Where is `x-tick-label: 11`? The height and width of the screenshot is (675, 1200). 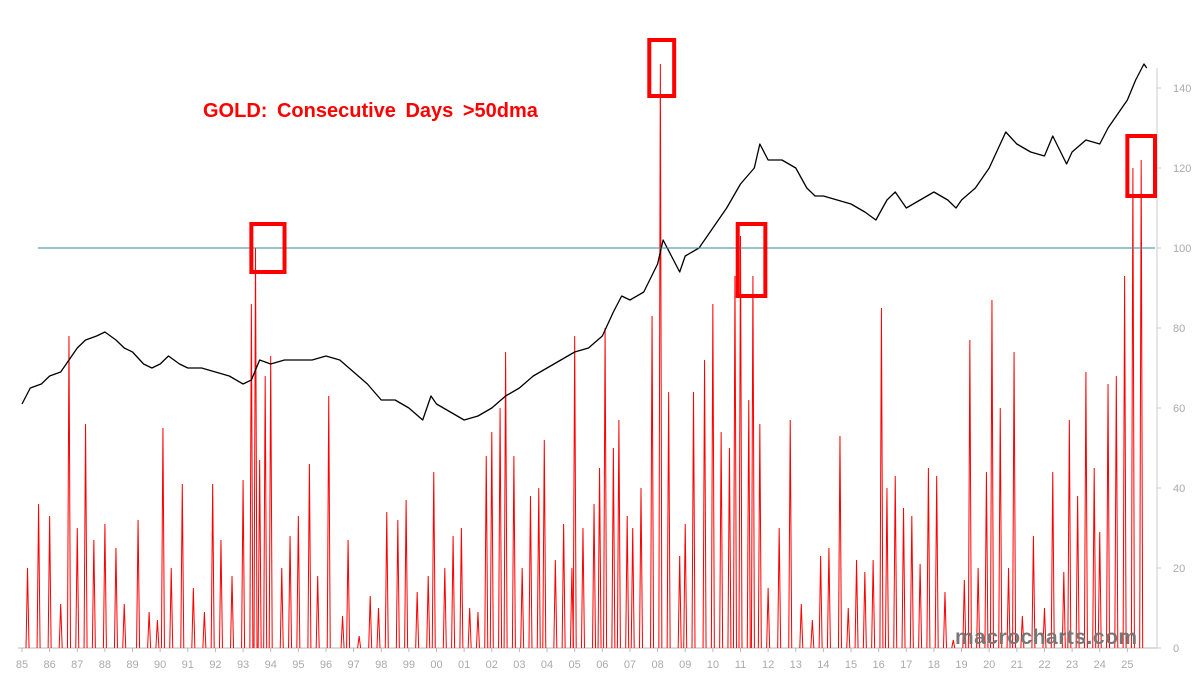 x-tick-label: 11 is located at coordinates (740, 665).